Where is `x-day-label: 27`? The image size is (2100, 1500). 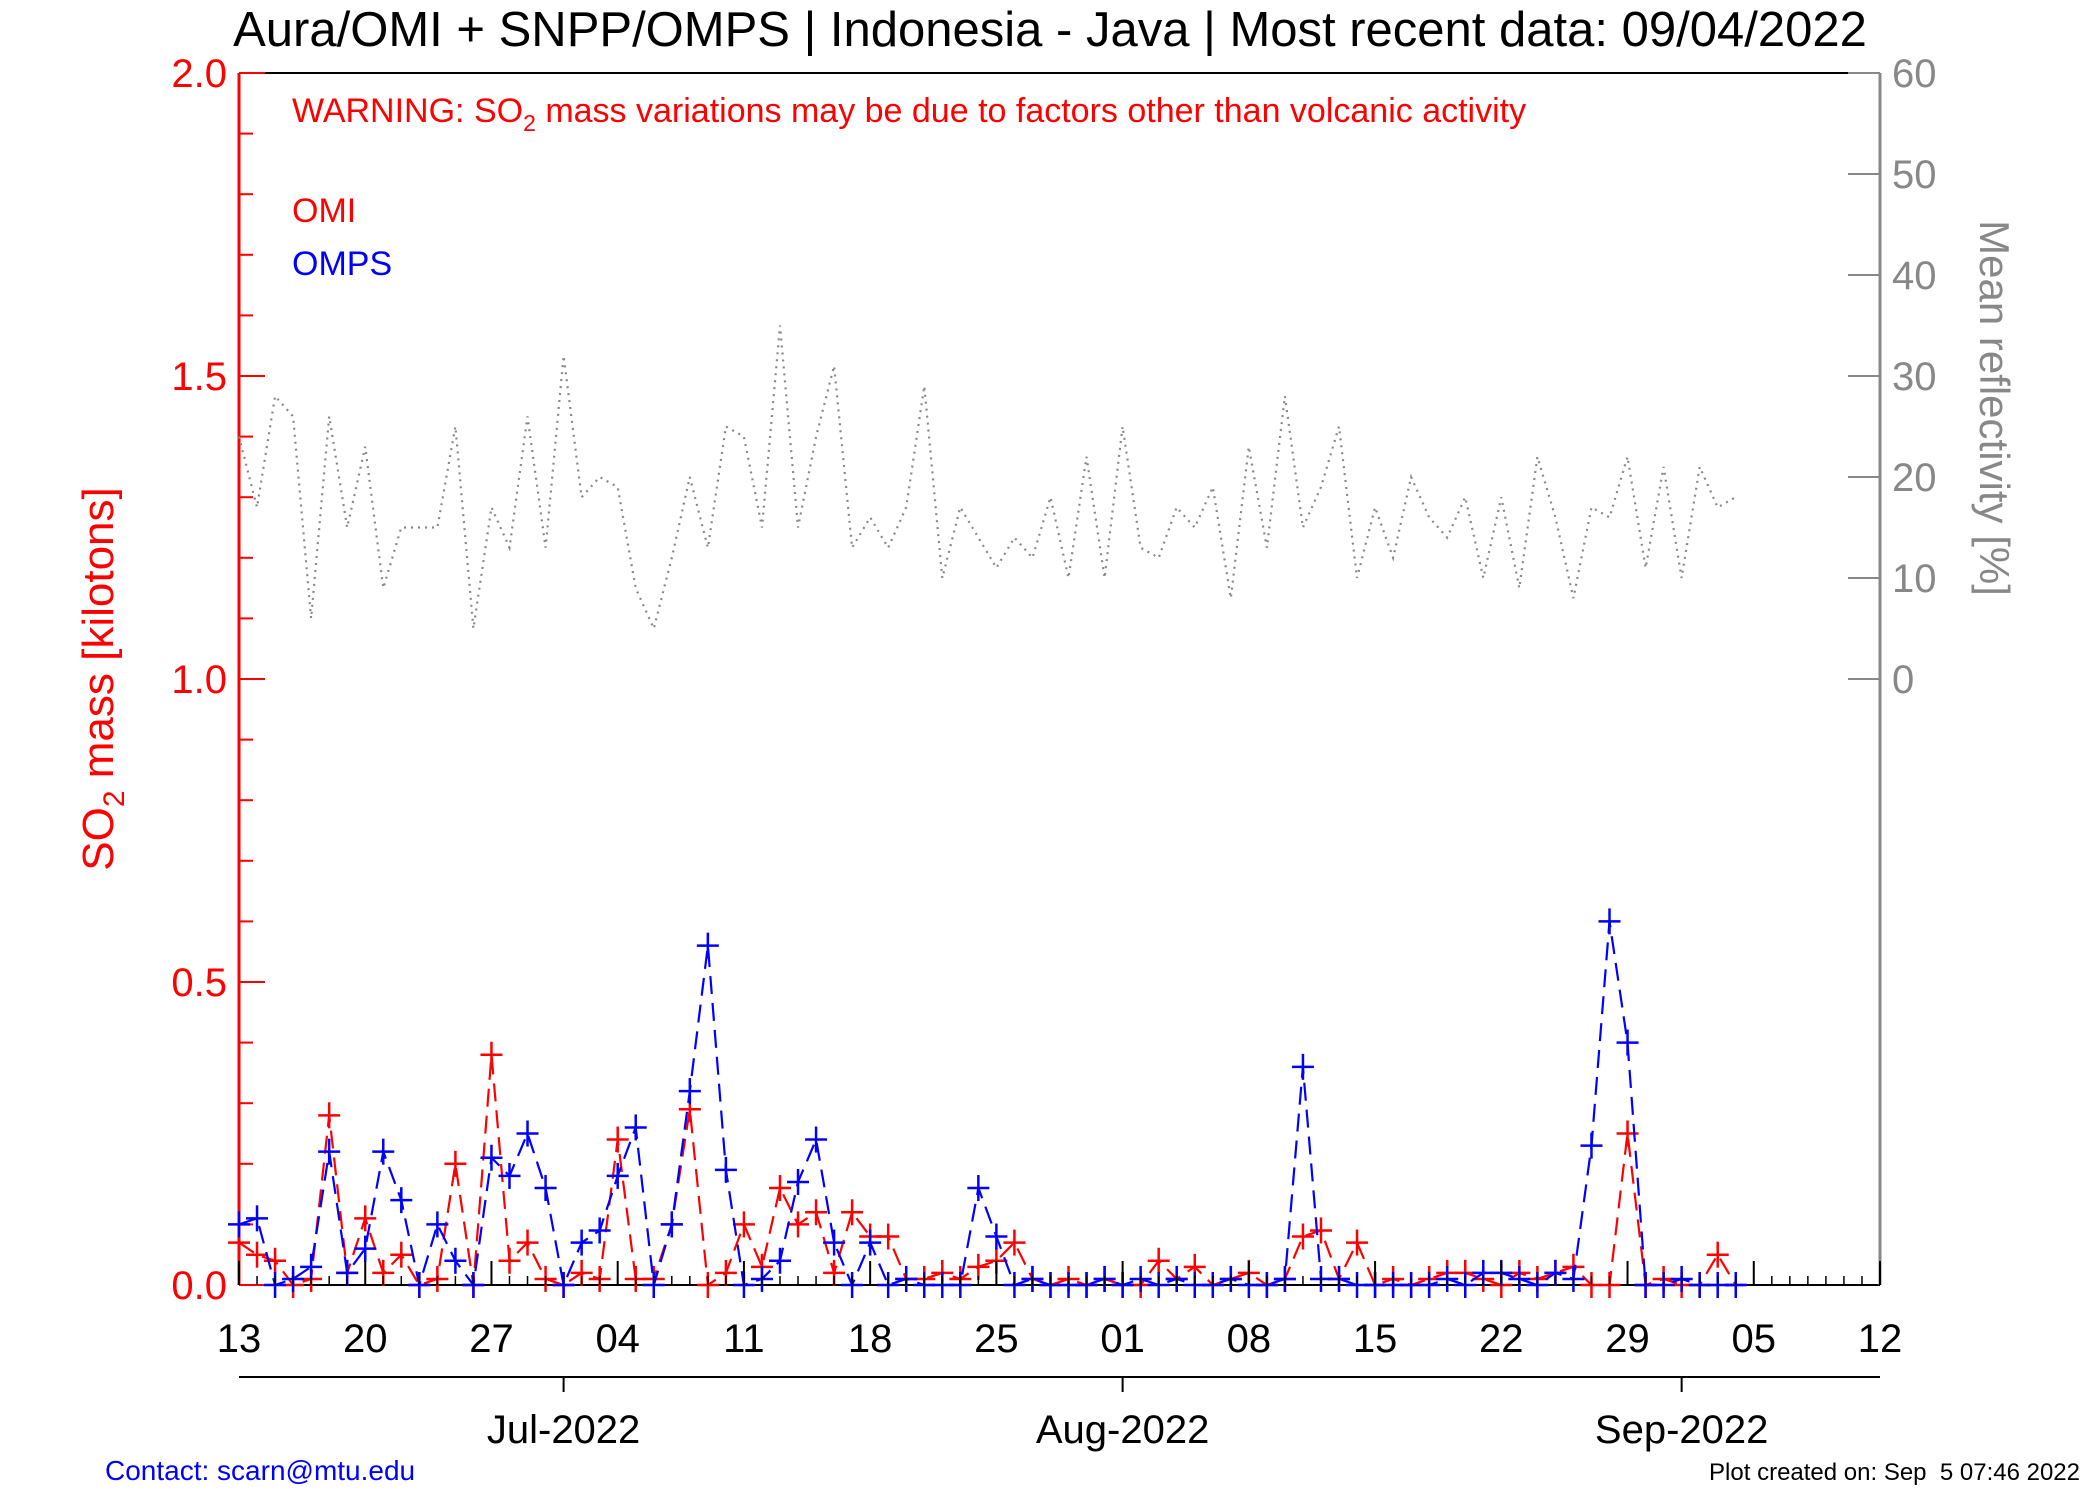
x-day-label: 27 is located at coordinates (491, 1339).